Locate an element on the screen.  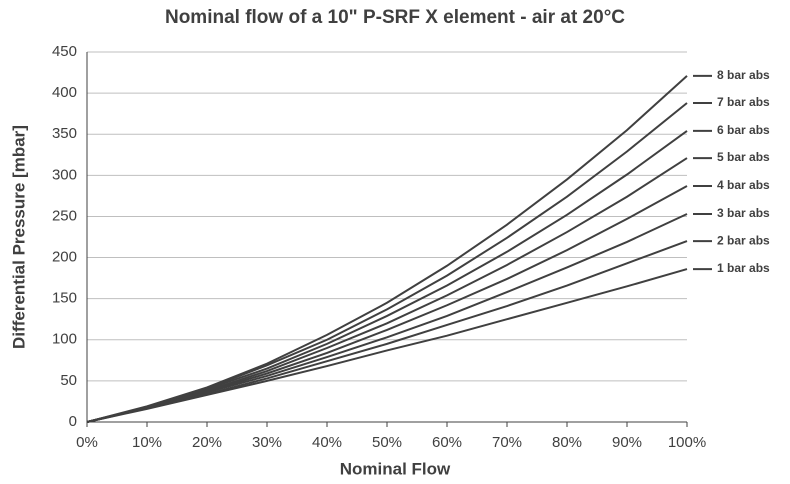
legend-label: 6 bar abs is located at coordinates (743, 130).